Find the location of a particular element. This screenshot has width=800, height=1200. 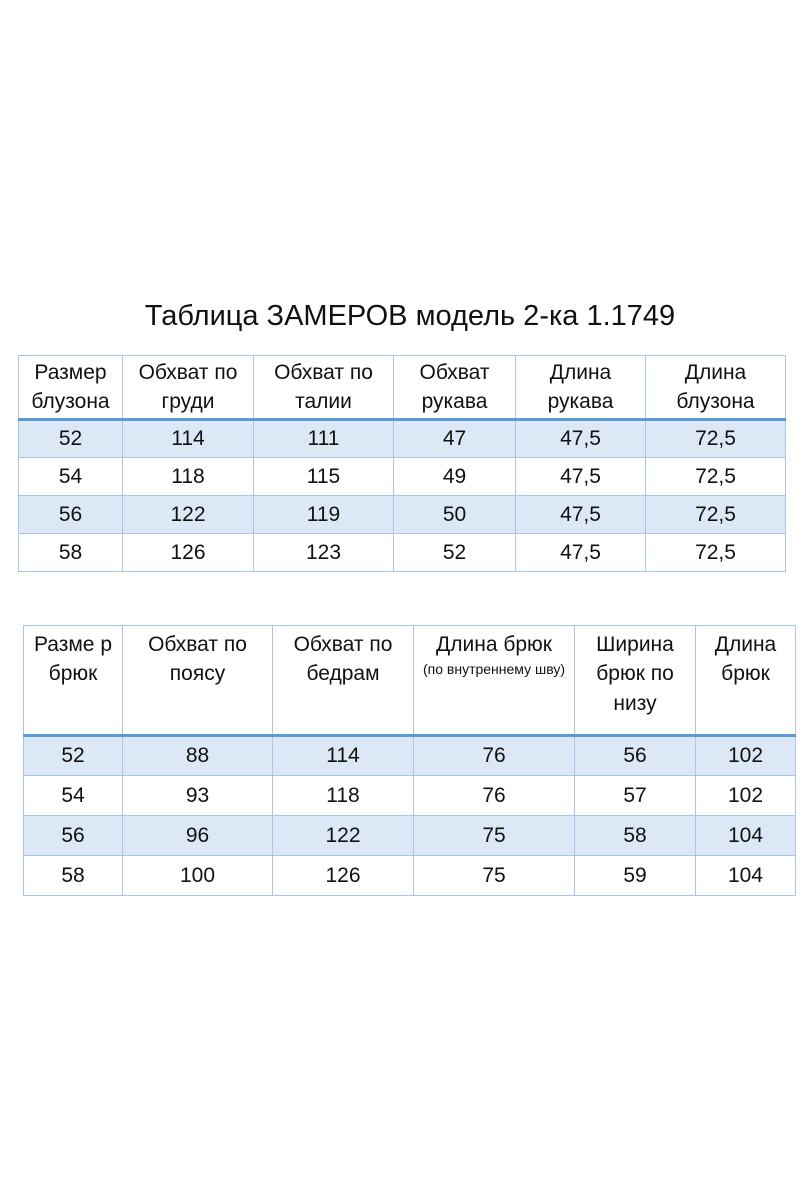

table-cell: 123 is located at coordinates (323, 552).